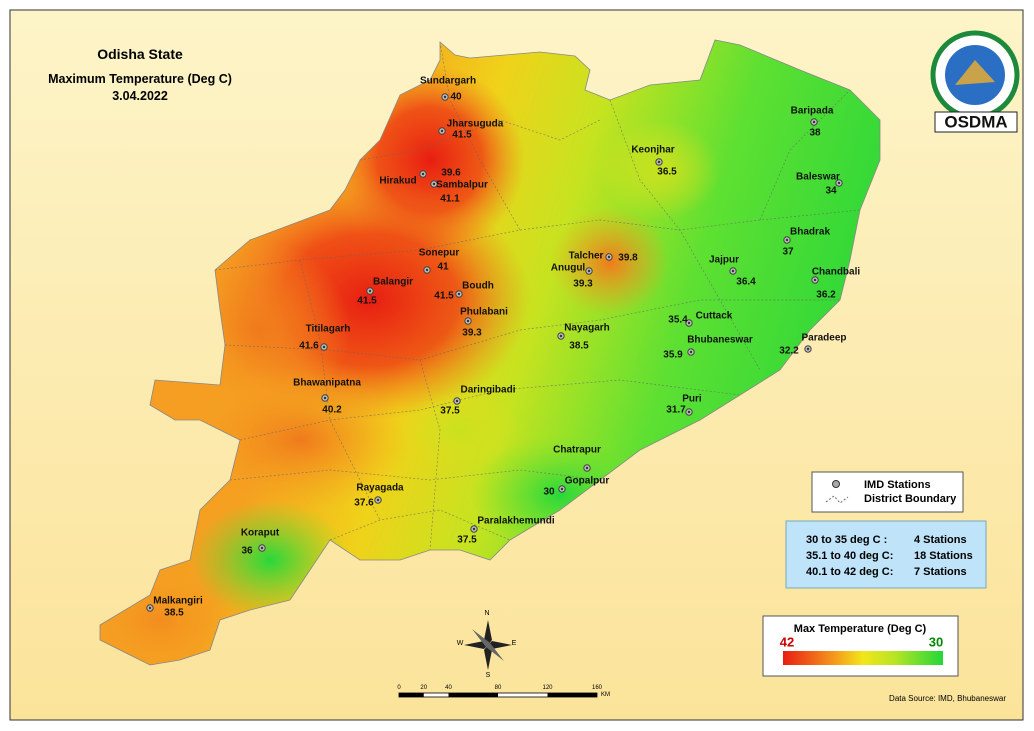 This screenshot has width=1034, height=731. What do you see at coordinates (846, 540) in the screenshot?
I see `summary-range: 30 to 35 deg C :` at bounding box center [846, 540].